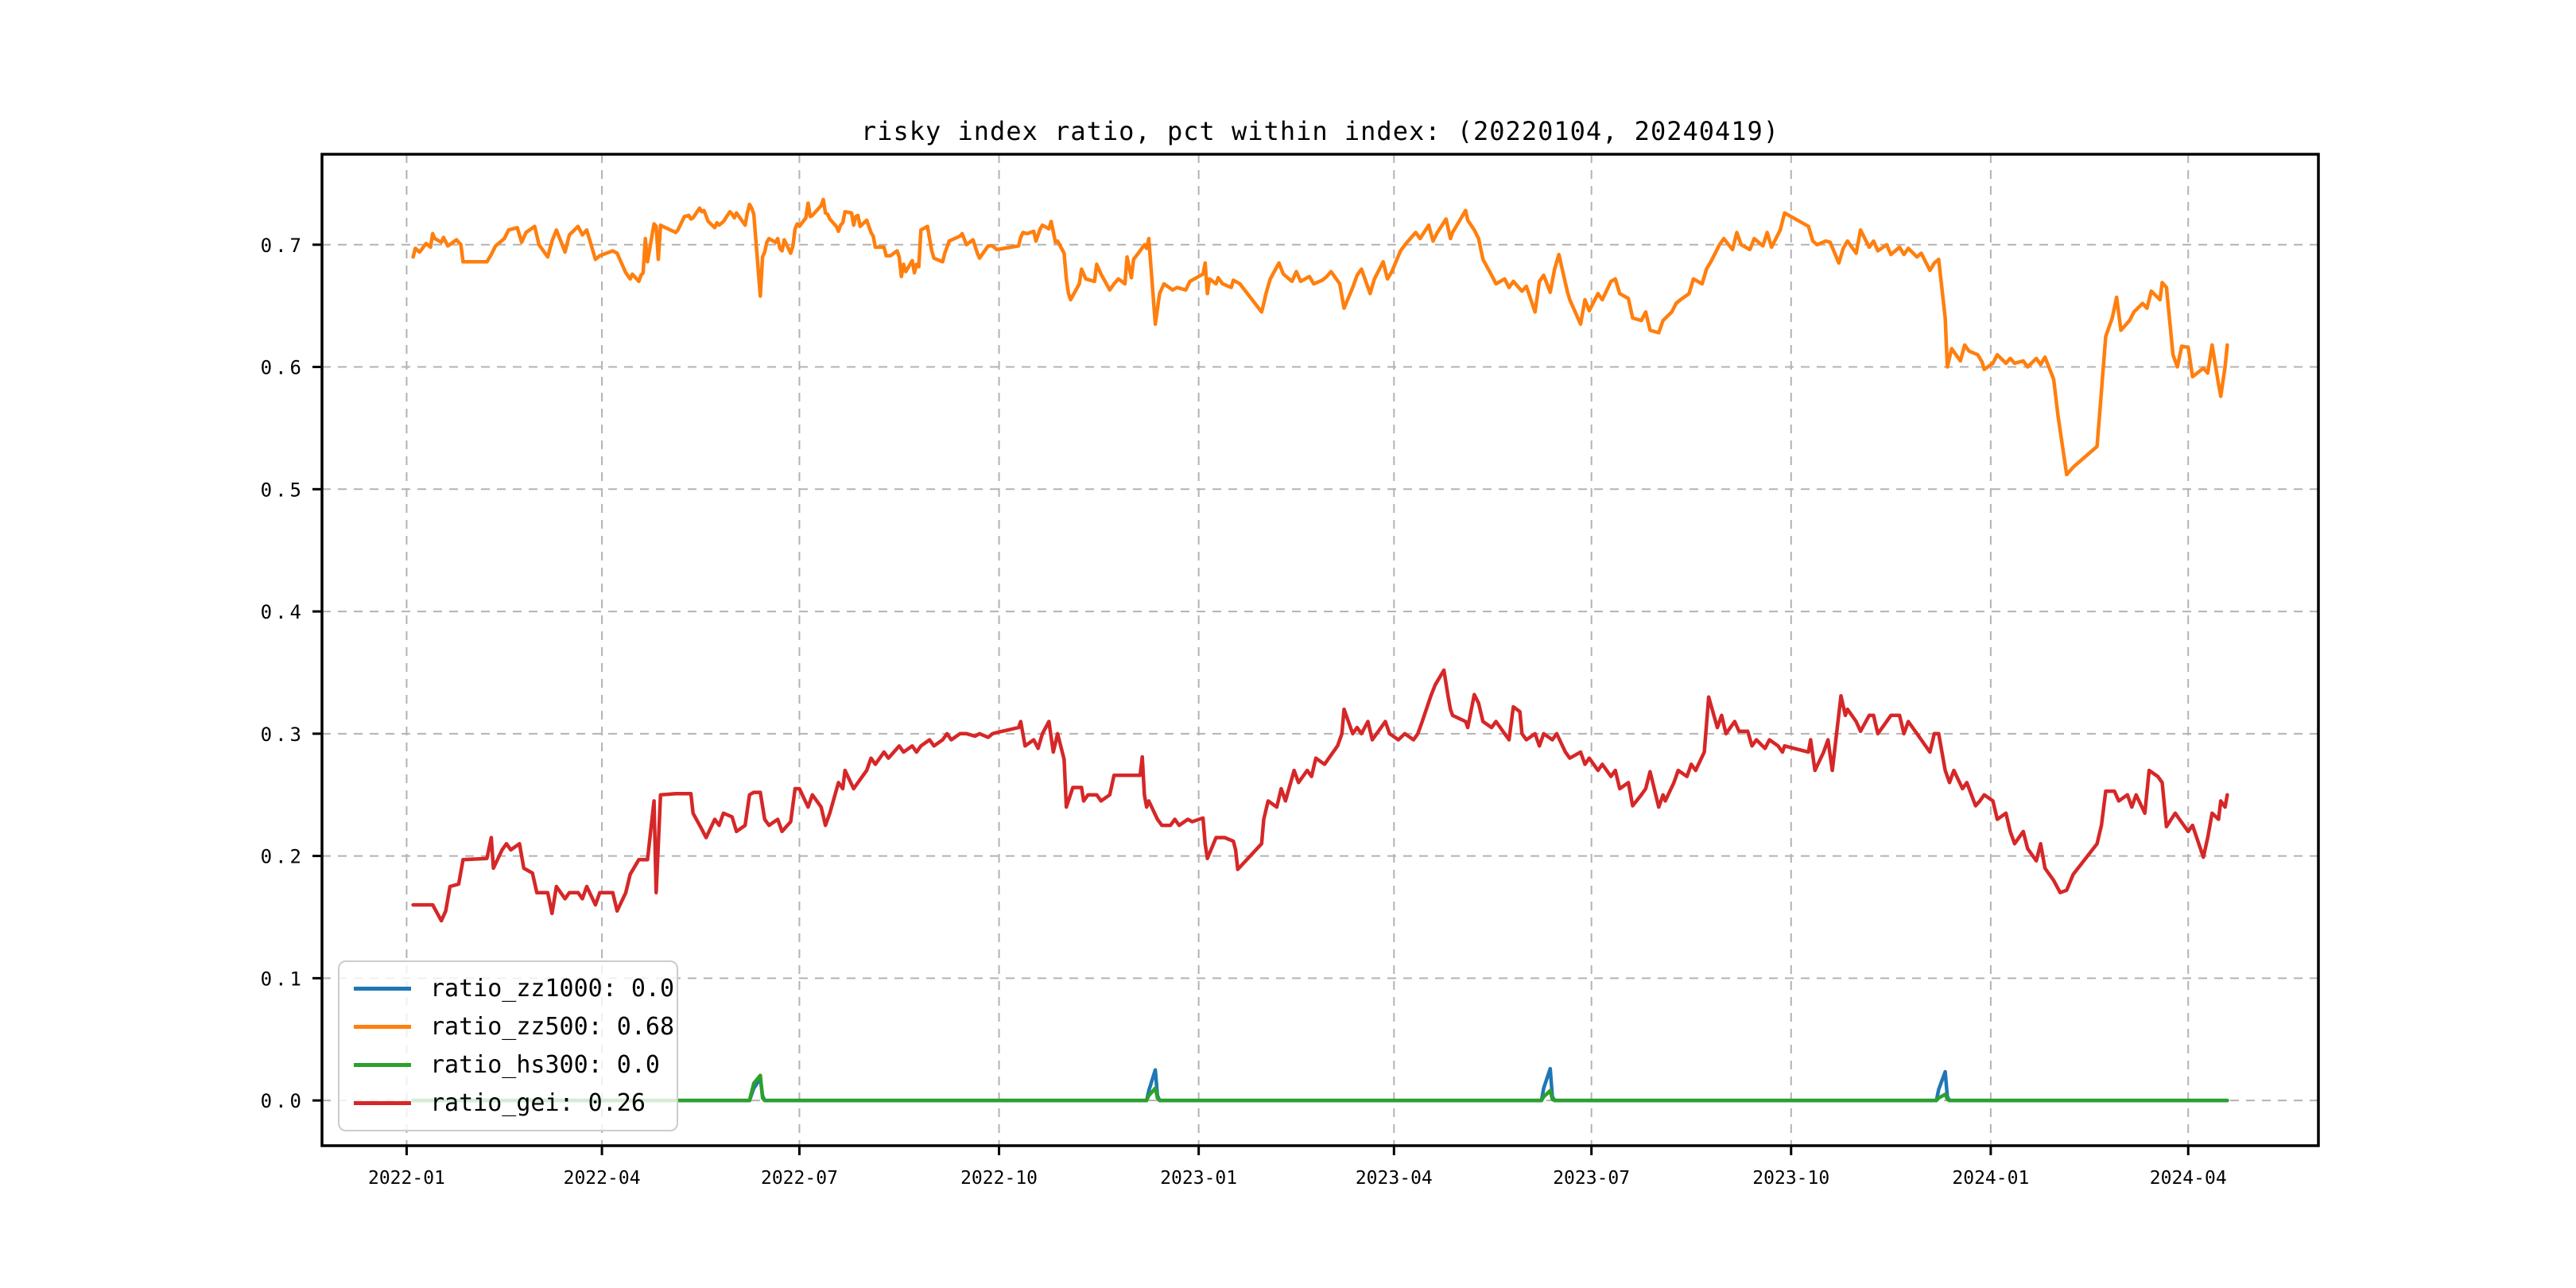 The width and height of the screenshot is (2576, 1288). I want to click on x-tick-label: 2022-07, so click(800, 1178).